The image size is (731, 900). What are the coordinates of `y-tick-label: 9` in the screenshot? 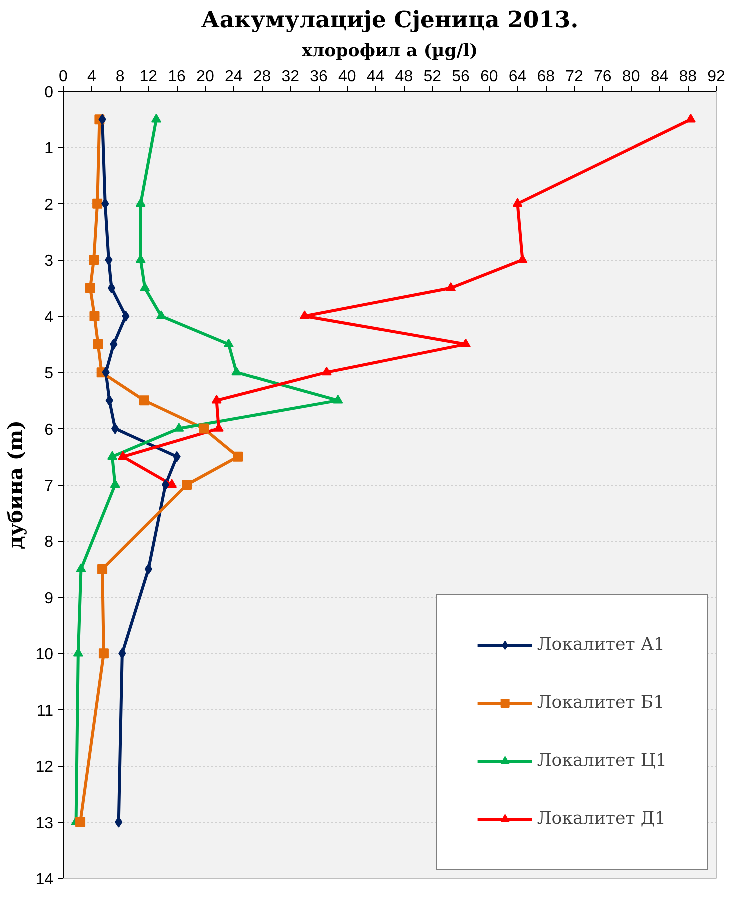 It's located at (49, 599).